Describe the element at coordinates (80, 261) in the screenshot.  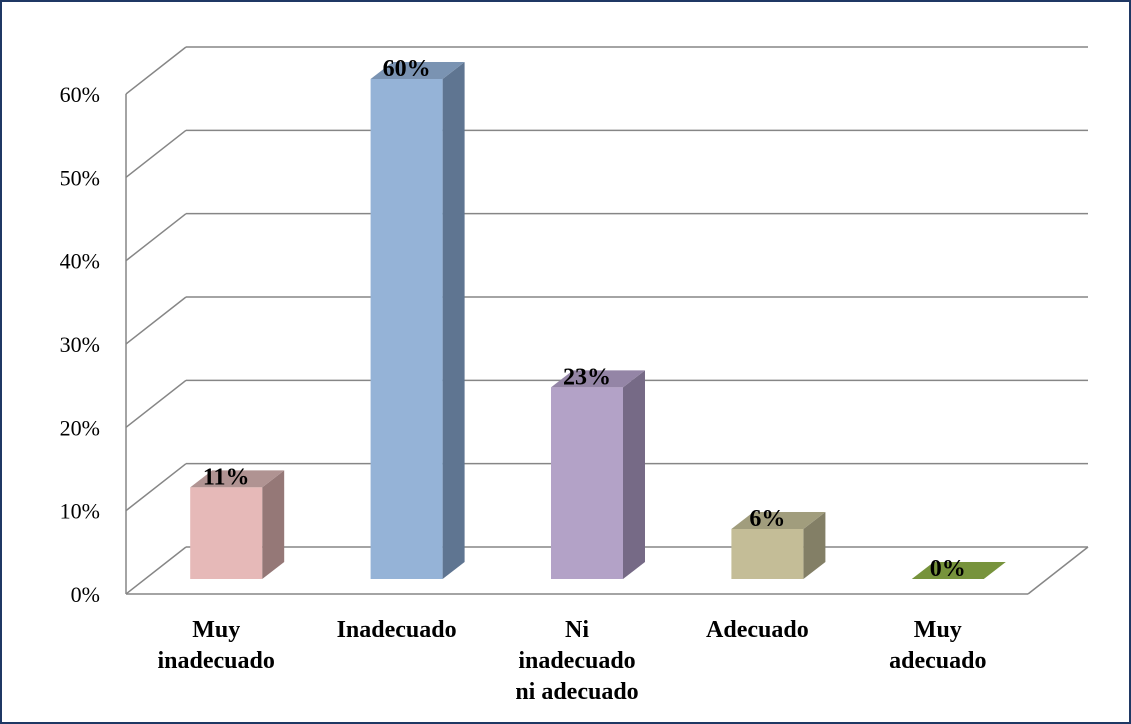
I see `y-tick-label: 40%` at that location.